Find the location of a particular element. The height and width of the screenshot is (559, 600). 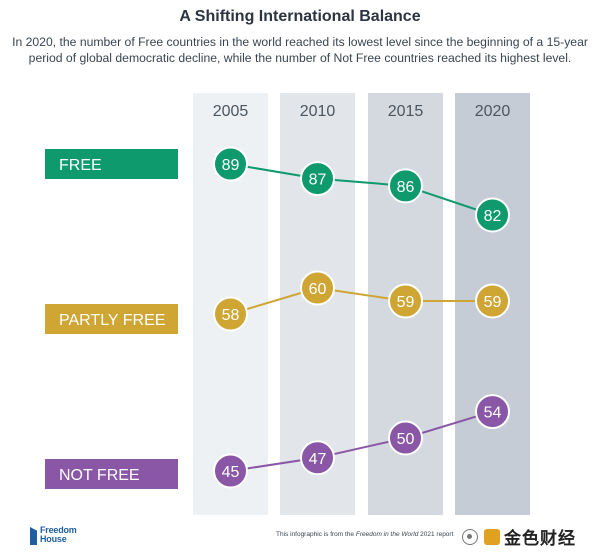

data-label-partly-free-2015: 59 is located at coordinates (406, 302).